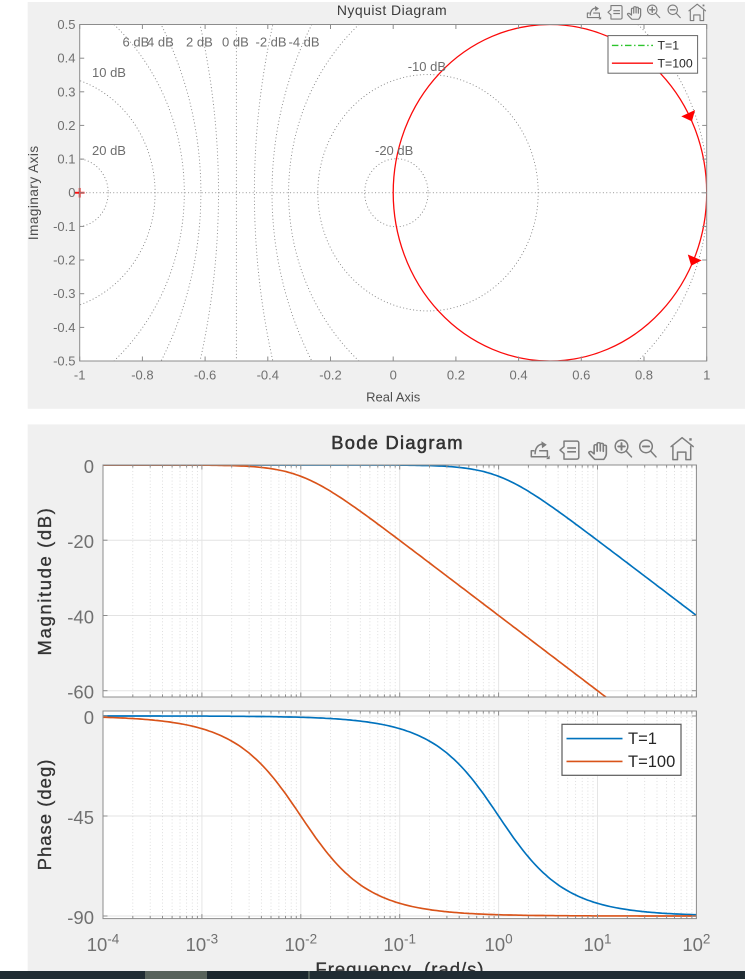  What do you see at coordinates (64, 293) in the screenshot?
I see `svg-text: -0.3` at bounding box center [64, 293].